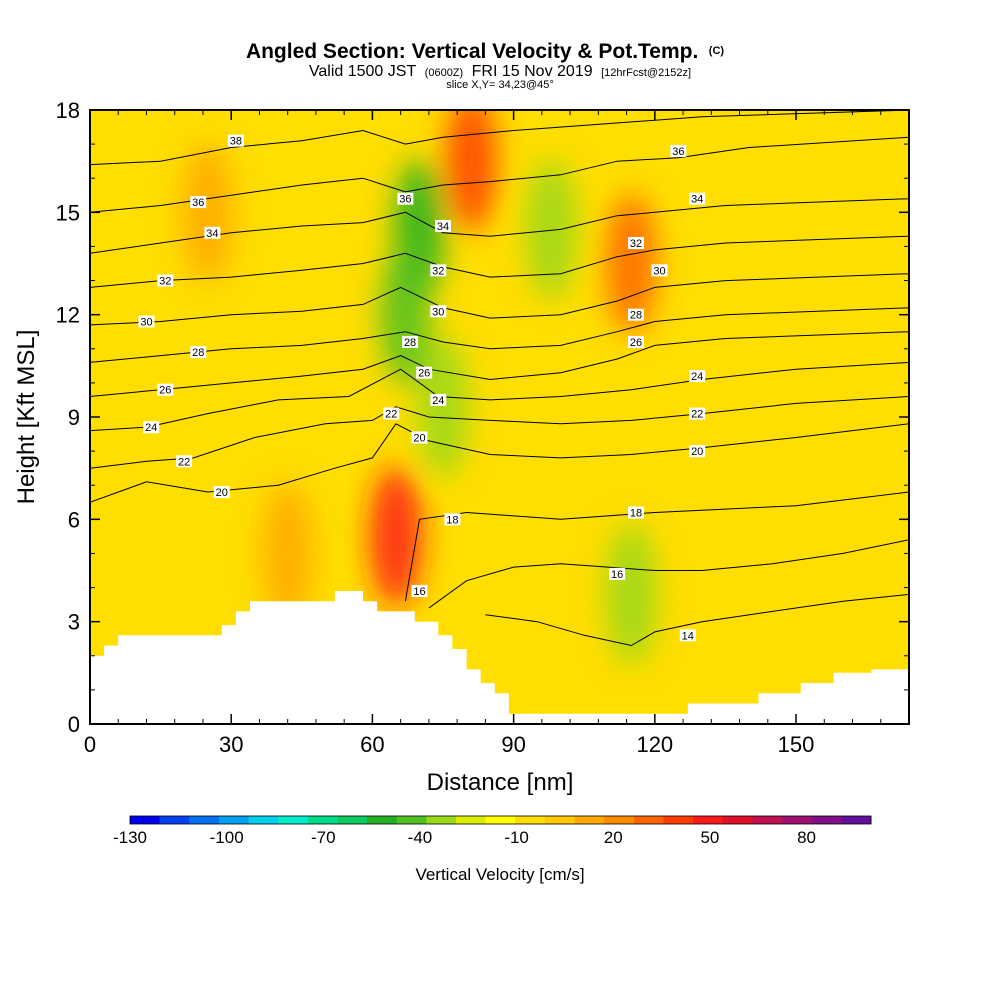 The height and width of the screenshot is (1000, 1000). Describe the element at coordinates (90, 744) in the screenshot. I see `x-tick-label: 0` at that location.